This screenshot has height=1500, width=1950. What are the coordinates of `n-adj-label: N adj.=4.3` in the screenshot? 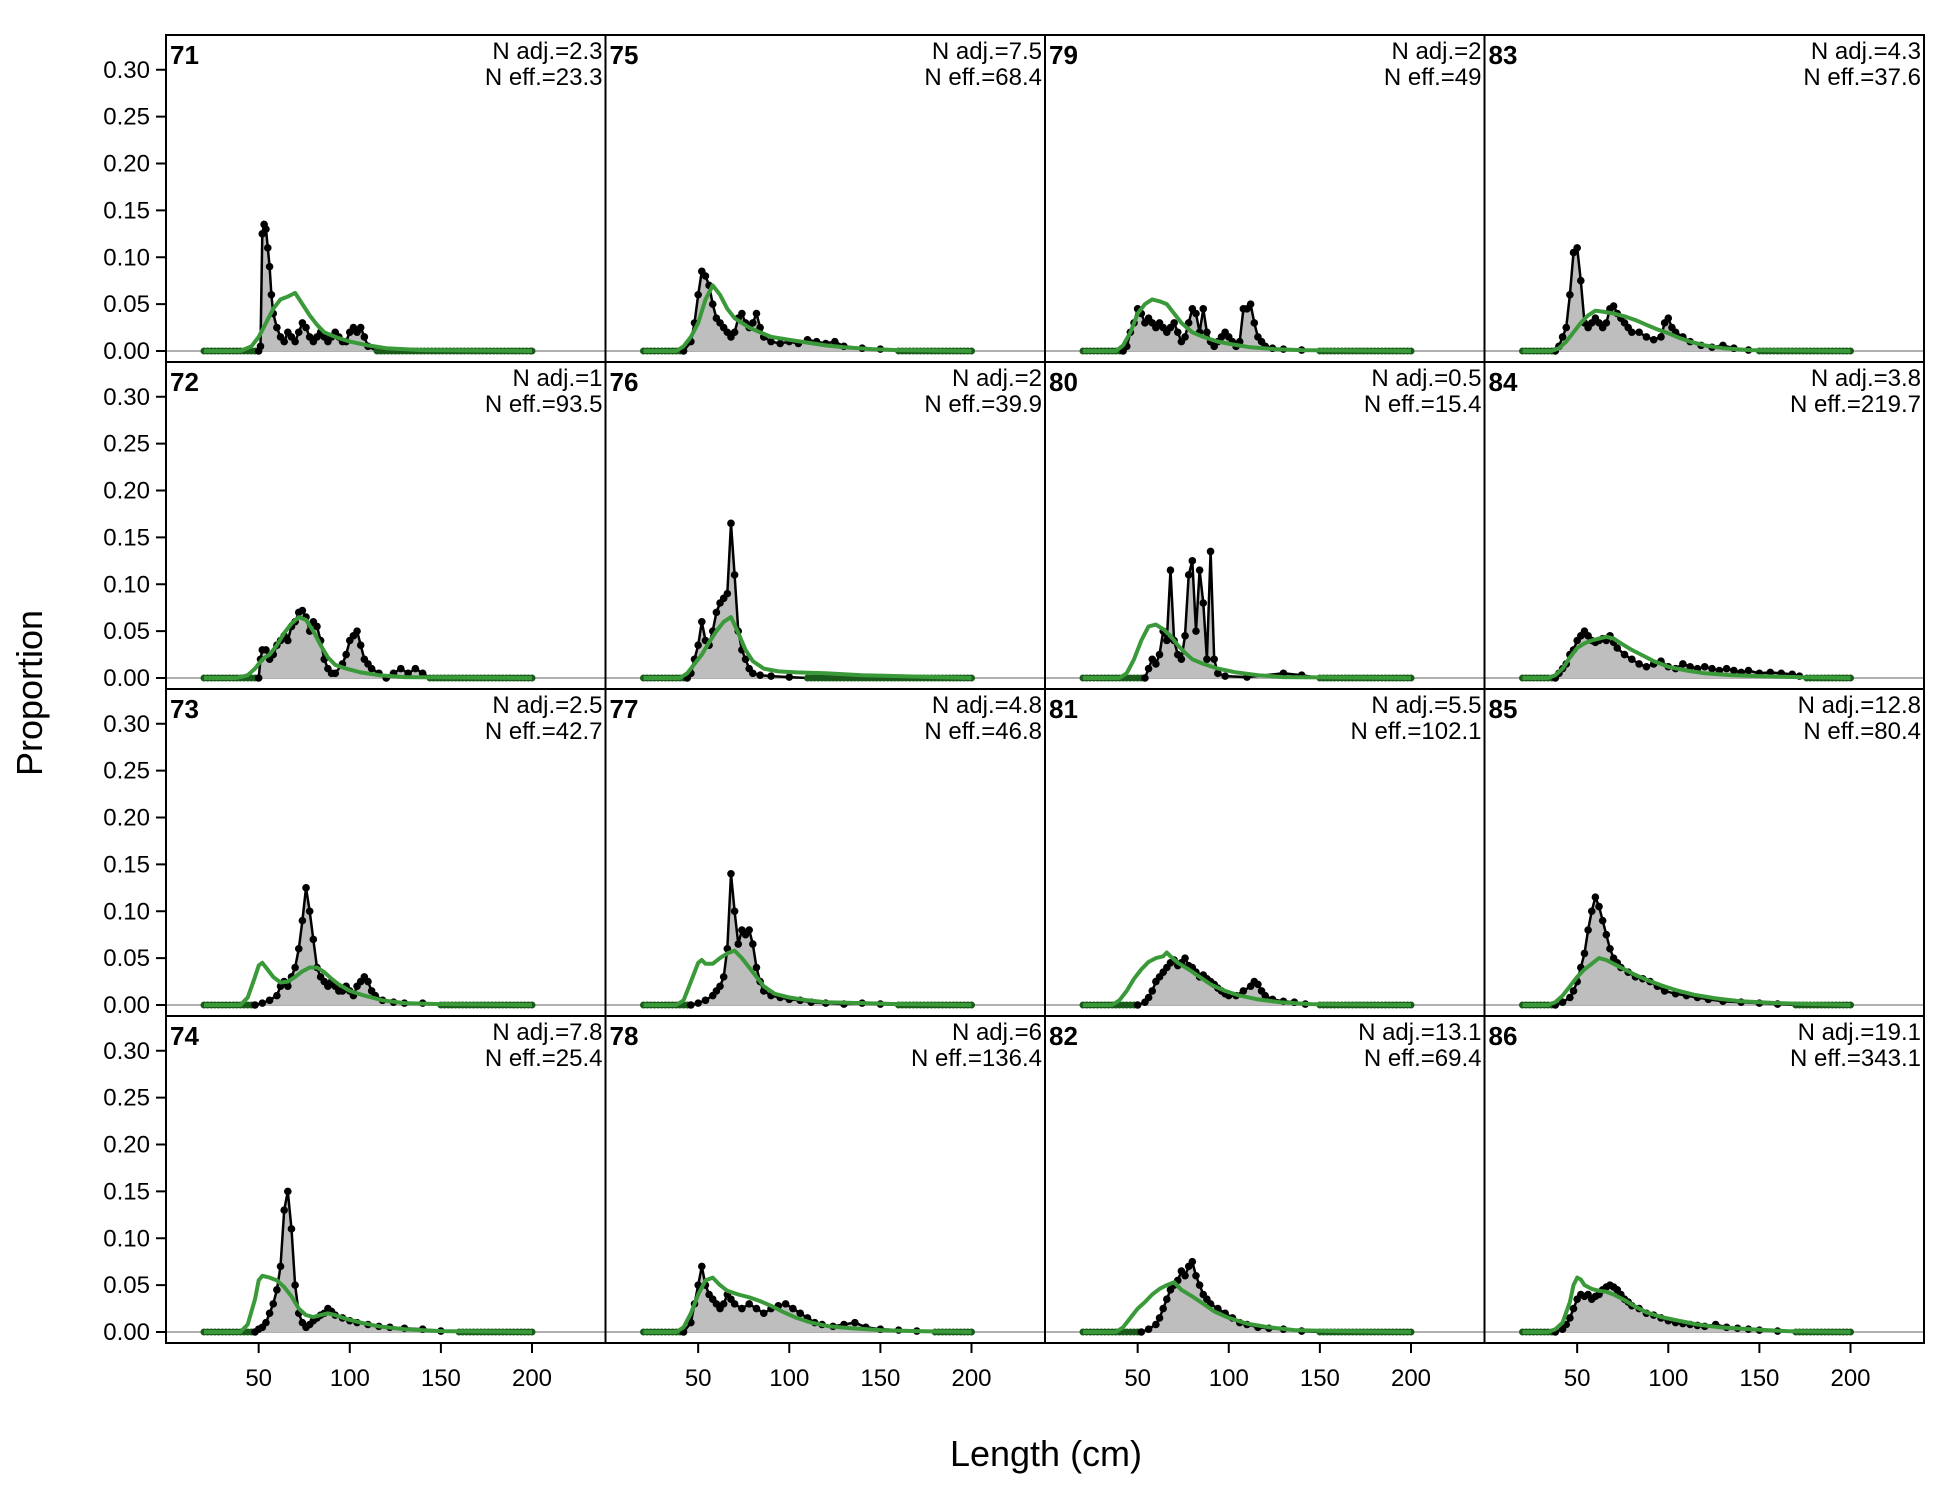 It's located at (1866, 51).